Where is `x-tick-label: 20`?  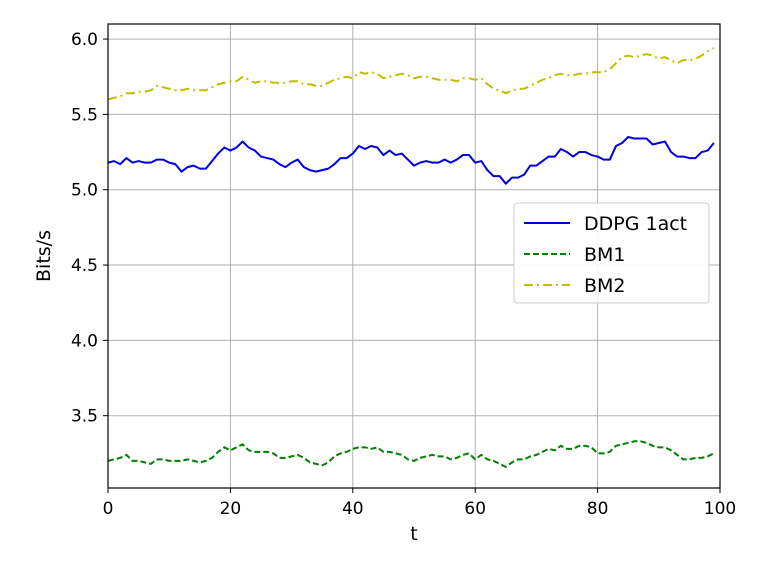 x-tick-label: 20 is located at coordinates (231, 509).